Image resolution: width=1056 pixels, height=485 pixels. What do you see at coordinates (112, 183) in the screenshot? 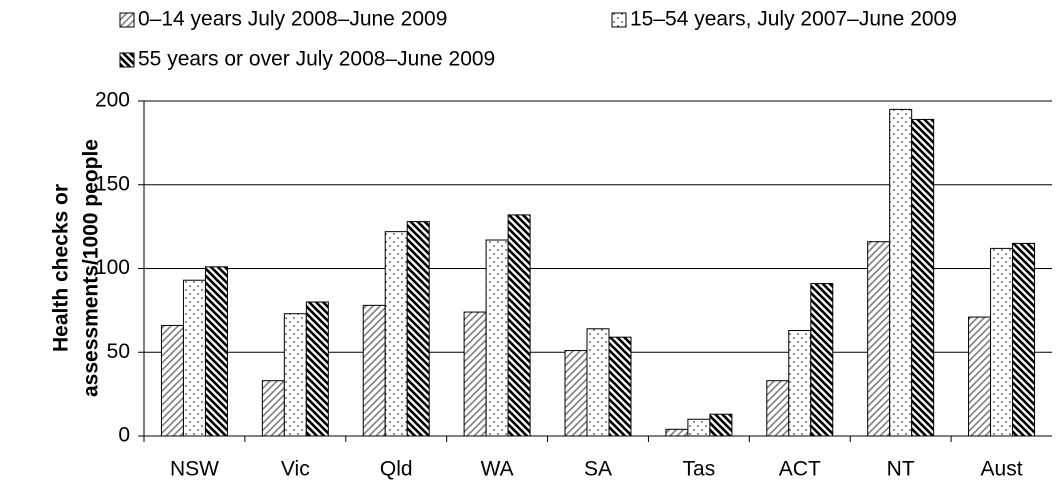
I see `y-tick-label: 150` at bounding box center [112, 183].